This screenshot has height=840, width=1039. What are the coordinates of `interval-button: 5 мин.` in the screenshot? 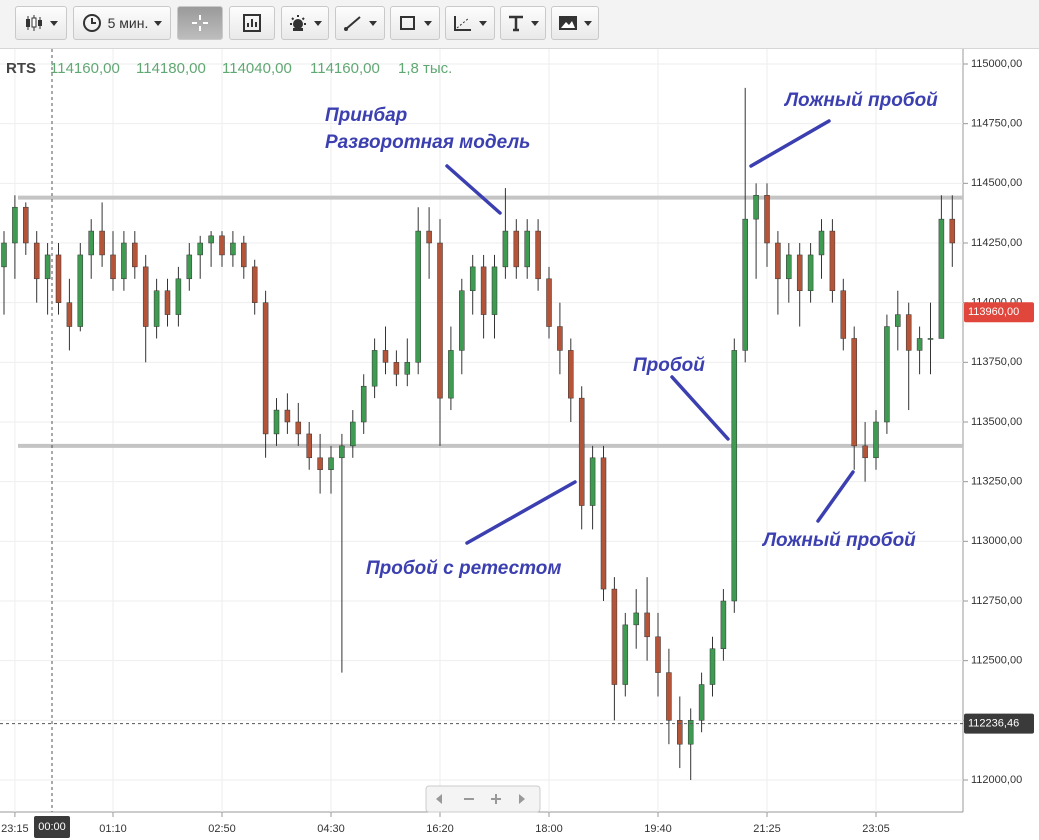 It's located at (122, 23).